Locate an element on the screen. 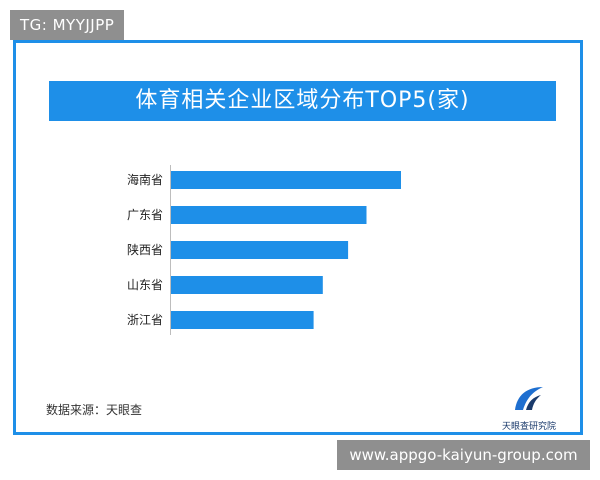  logo-text: 天眼查研究院 is located at coordinates (528, 427).